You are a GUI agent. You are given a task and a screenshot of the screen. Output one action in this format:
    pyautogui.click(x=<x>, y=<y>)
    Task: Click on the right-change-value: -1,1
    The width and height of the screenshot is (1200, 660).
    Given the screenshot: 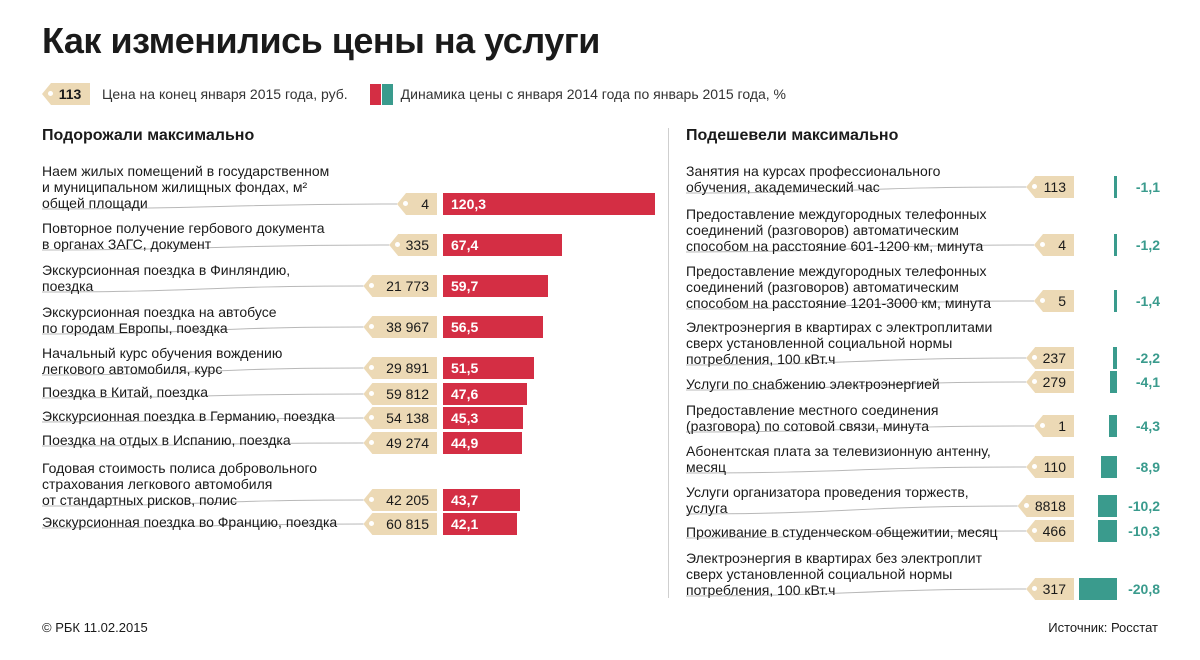 What is the action you would take?
    pyautogui.click(x=1147, y=187)
    